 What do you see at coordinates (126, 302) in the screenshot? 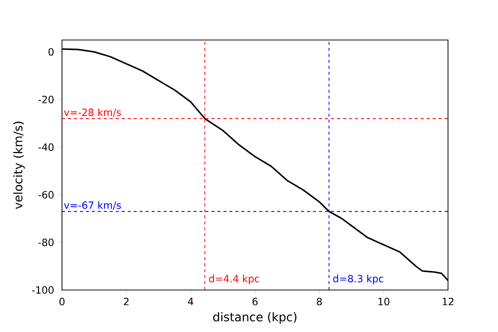
I see `x-tick-label: 2` at bounding box center [126, 302].